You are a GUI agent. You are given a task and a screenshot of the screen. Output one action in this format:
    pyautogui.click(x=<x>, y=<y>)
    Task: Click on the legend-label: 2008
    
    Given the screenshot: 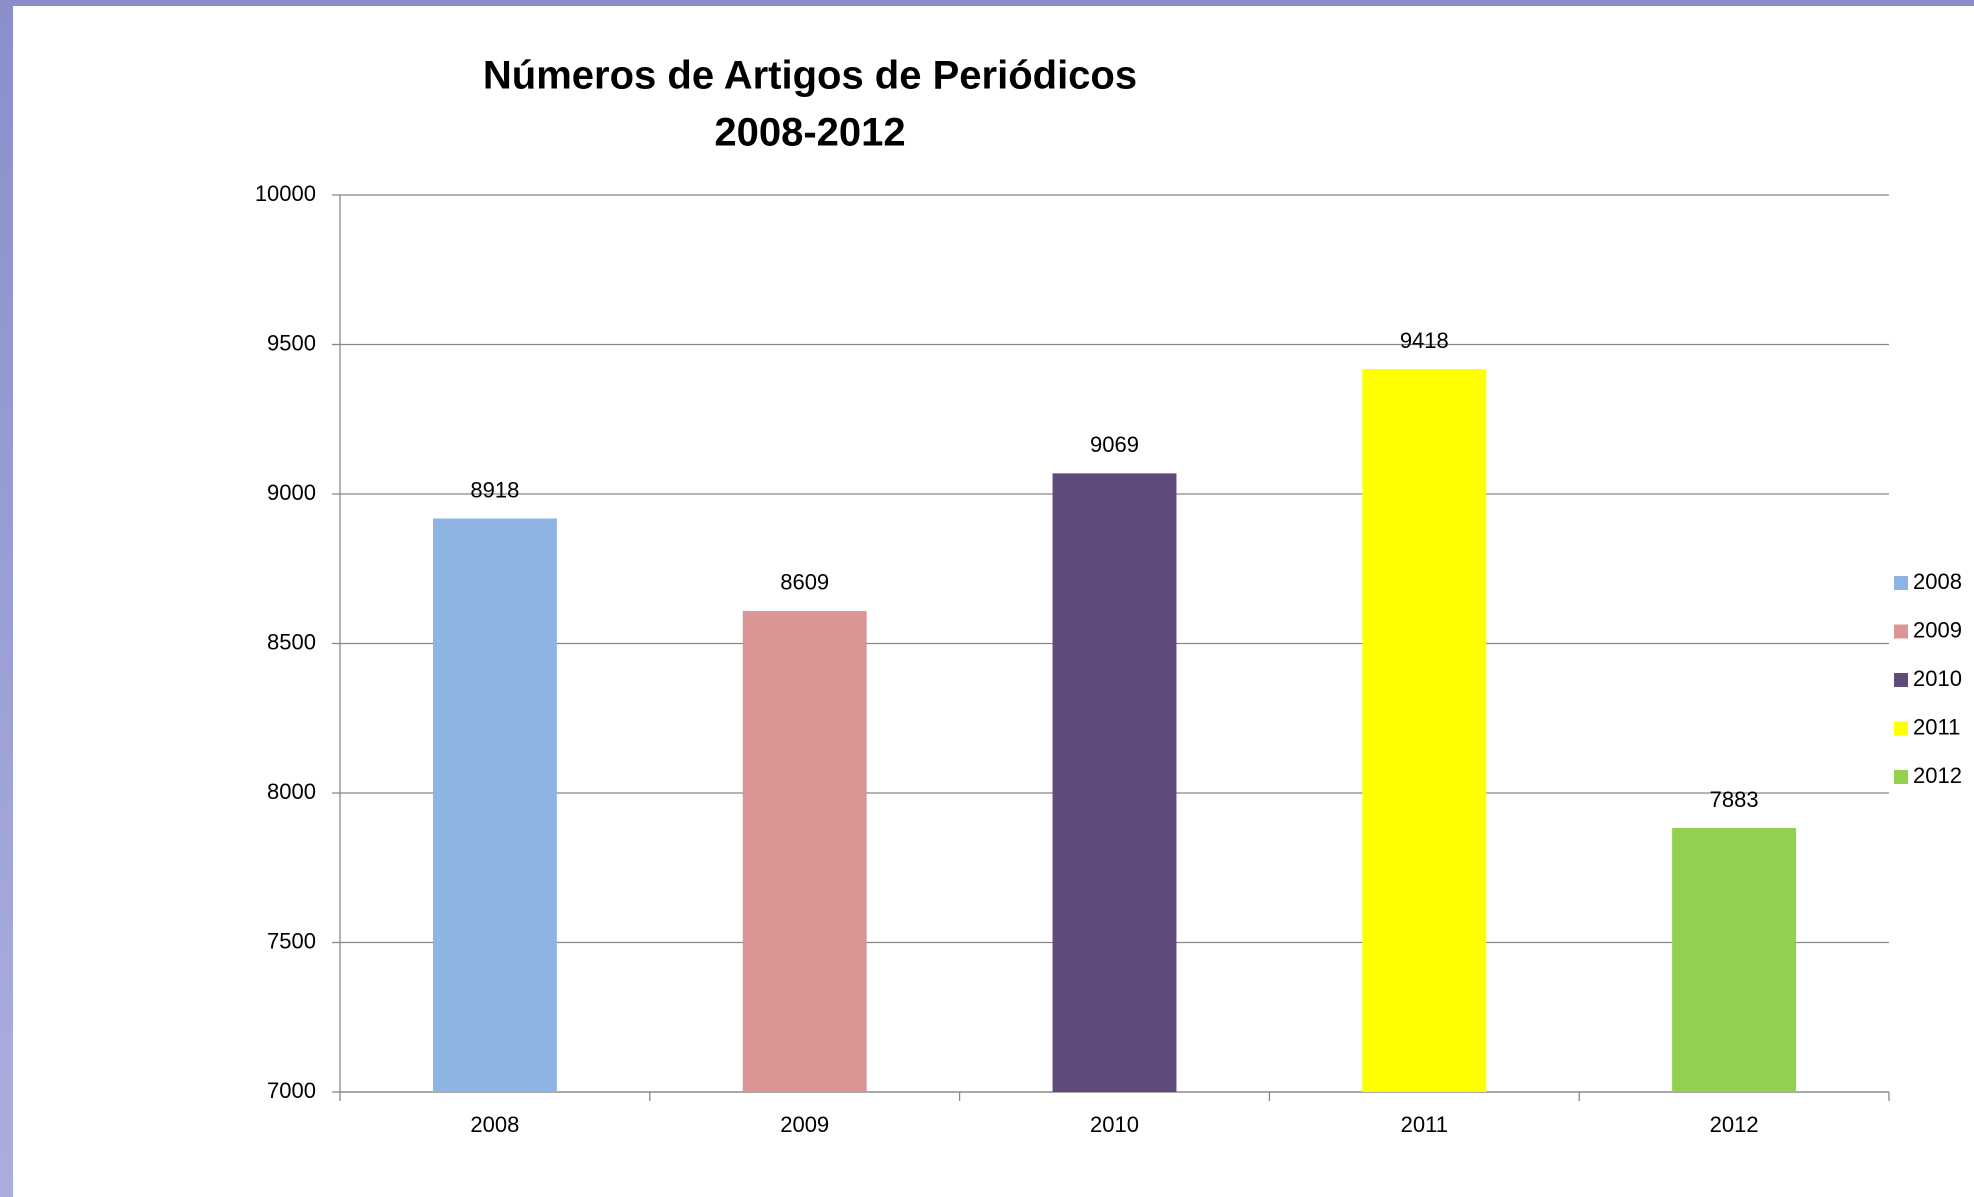 What is the action you would take?
    pyautogui.click(x=1937, y=581)
    